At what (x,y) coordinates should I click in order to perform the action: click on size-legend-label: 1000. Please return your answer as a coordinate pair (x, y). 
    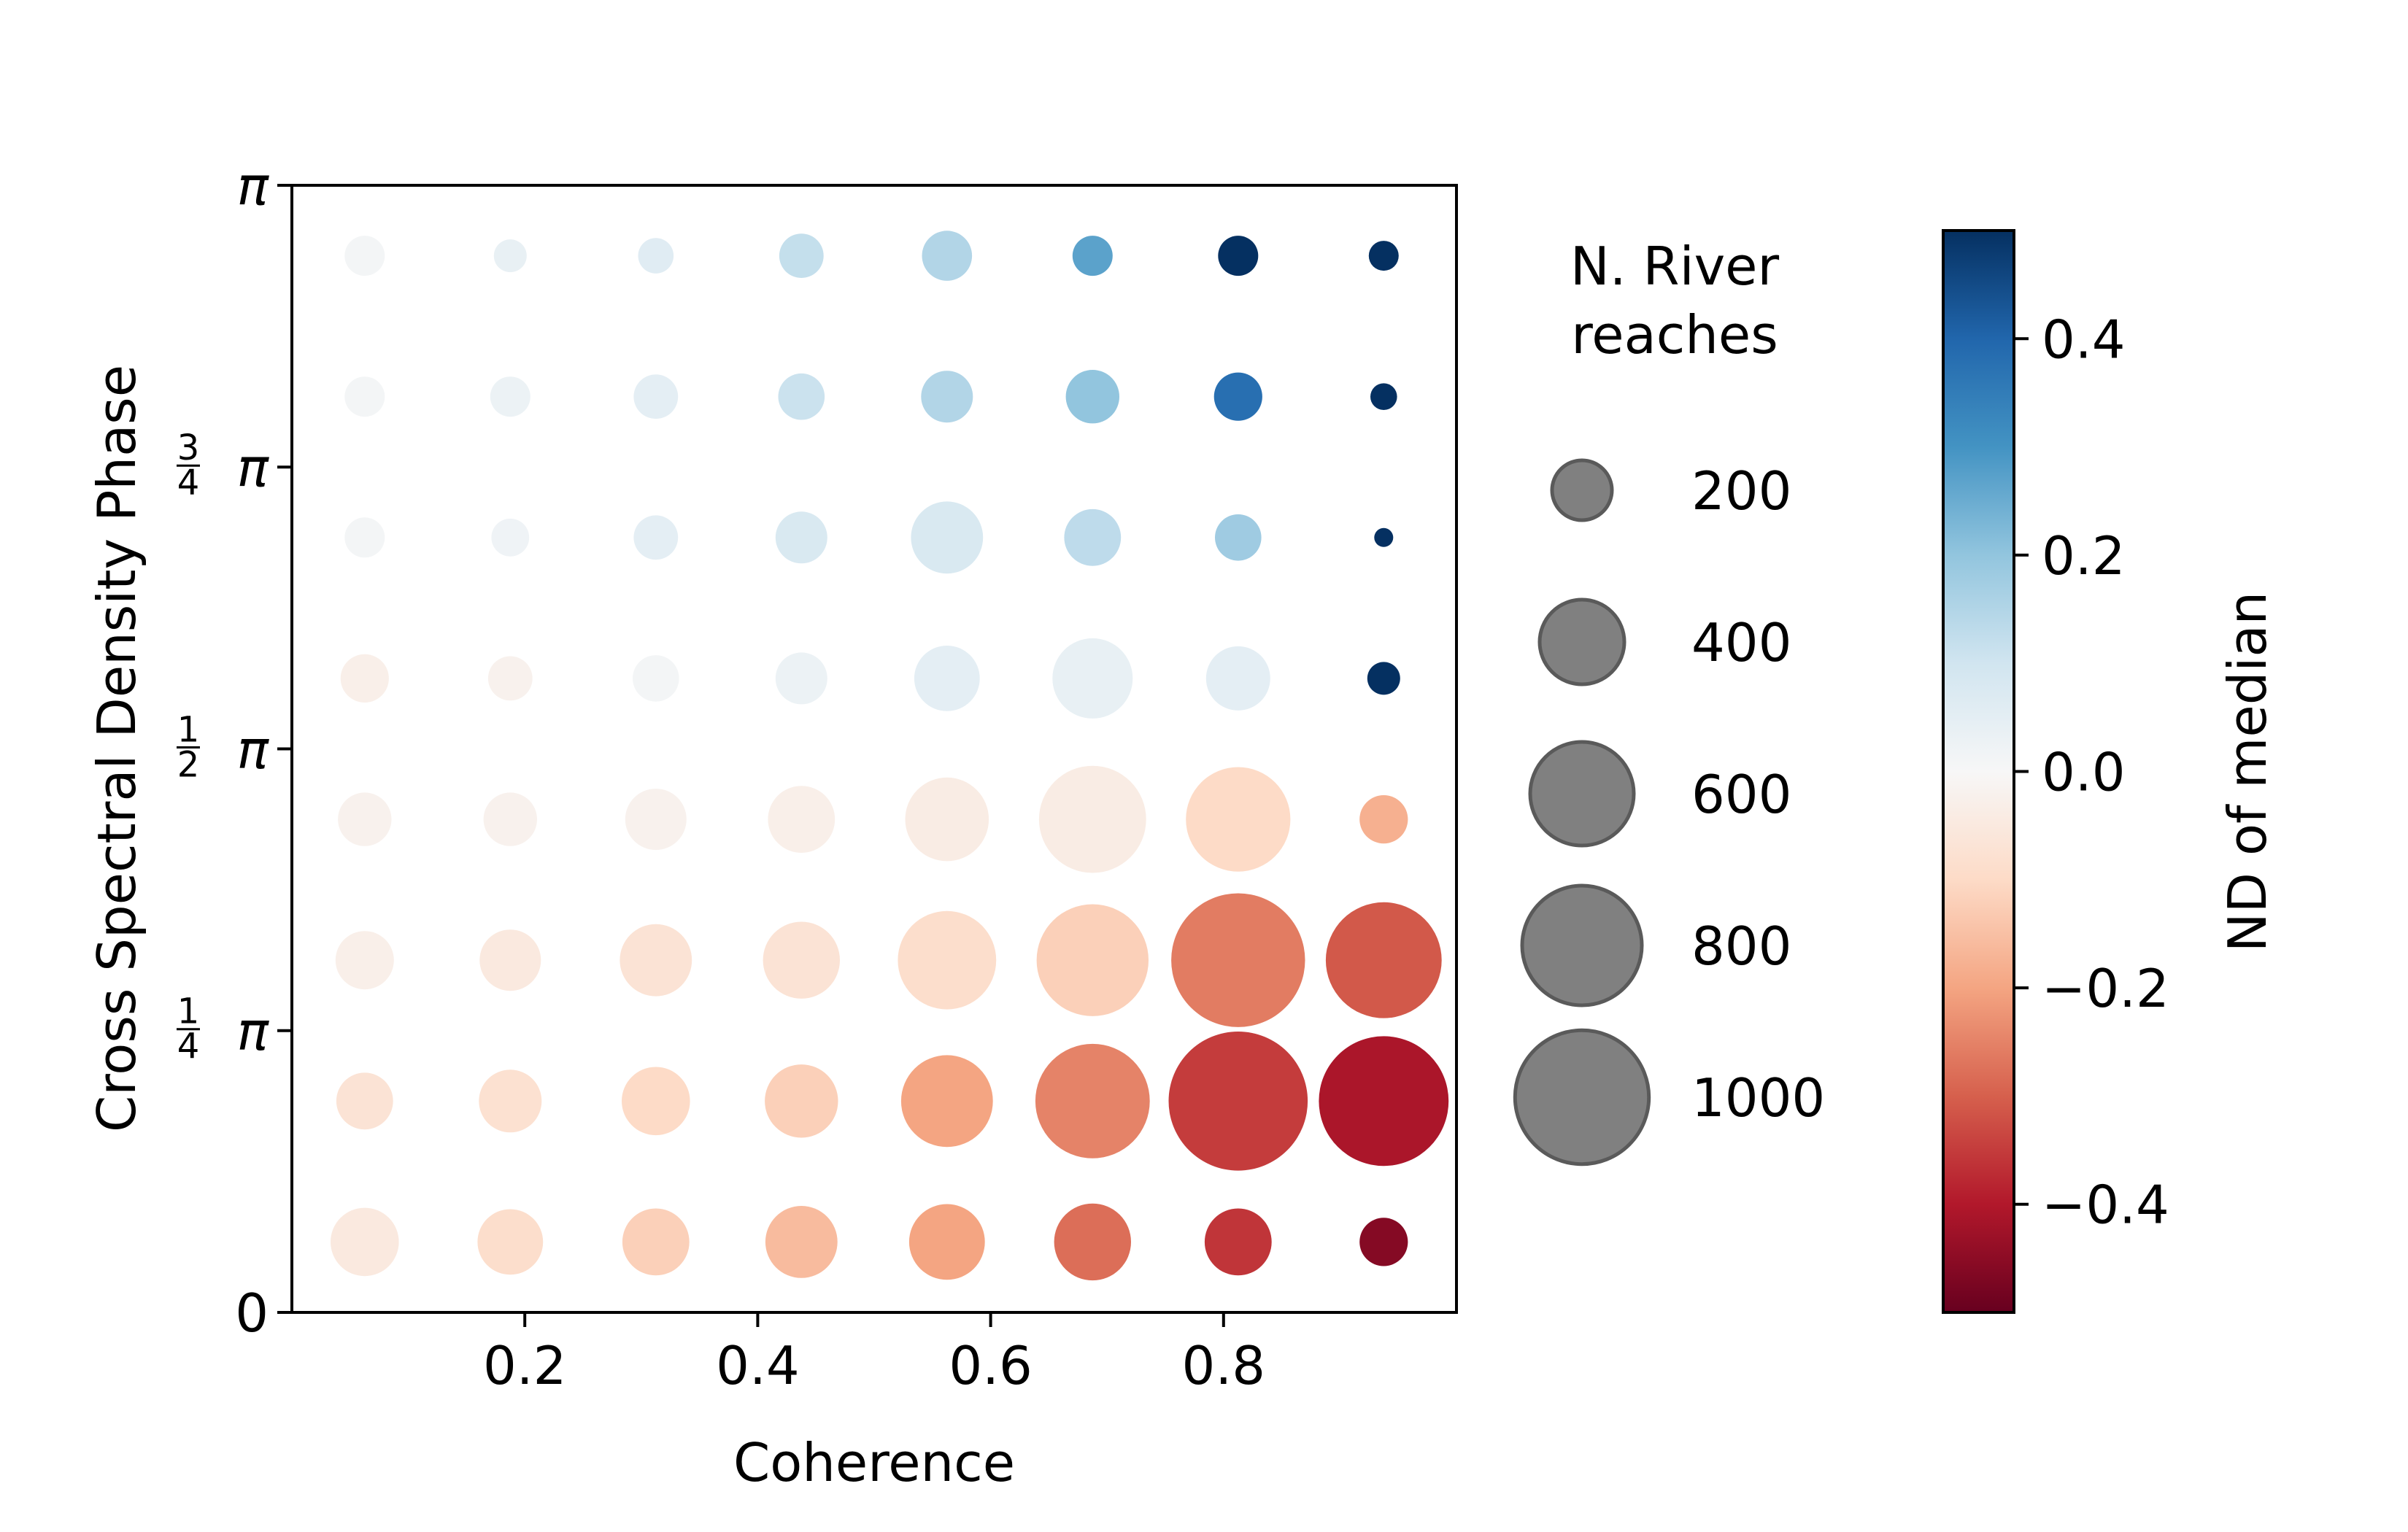
    Looking at the image, I should click on (1758, 1098).